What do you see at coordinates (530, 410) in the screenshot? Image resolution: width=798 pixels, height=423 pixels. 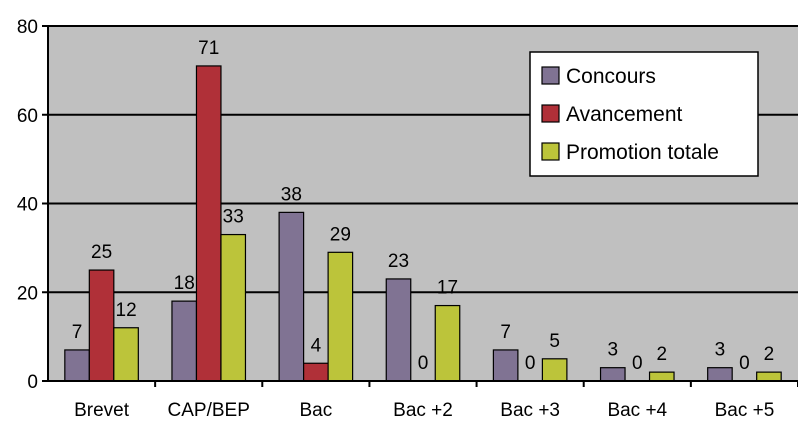 I see `category-label: Bac +3` at bounding box center [530, 410].